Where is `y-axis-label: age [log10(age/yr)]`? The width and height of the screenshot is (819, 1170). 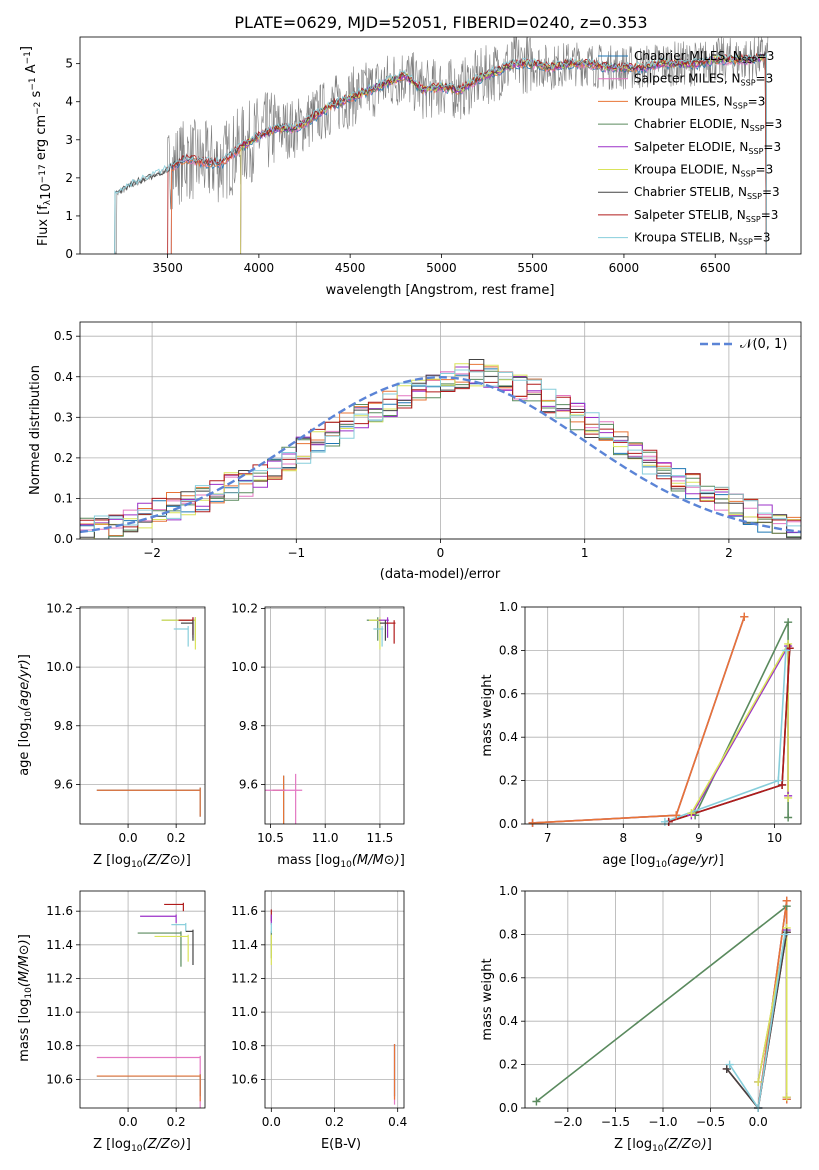 y-axis-label: age [log10(age/yr)] is located at coordinates (25, 715).